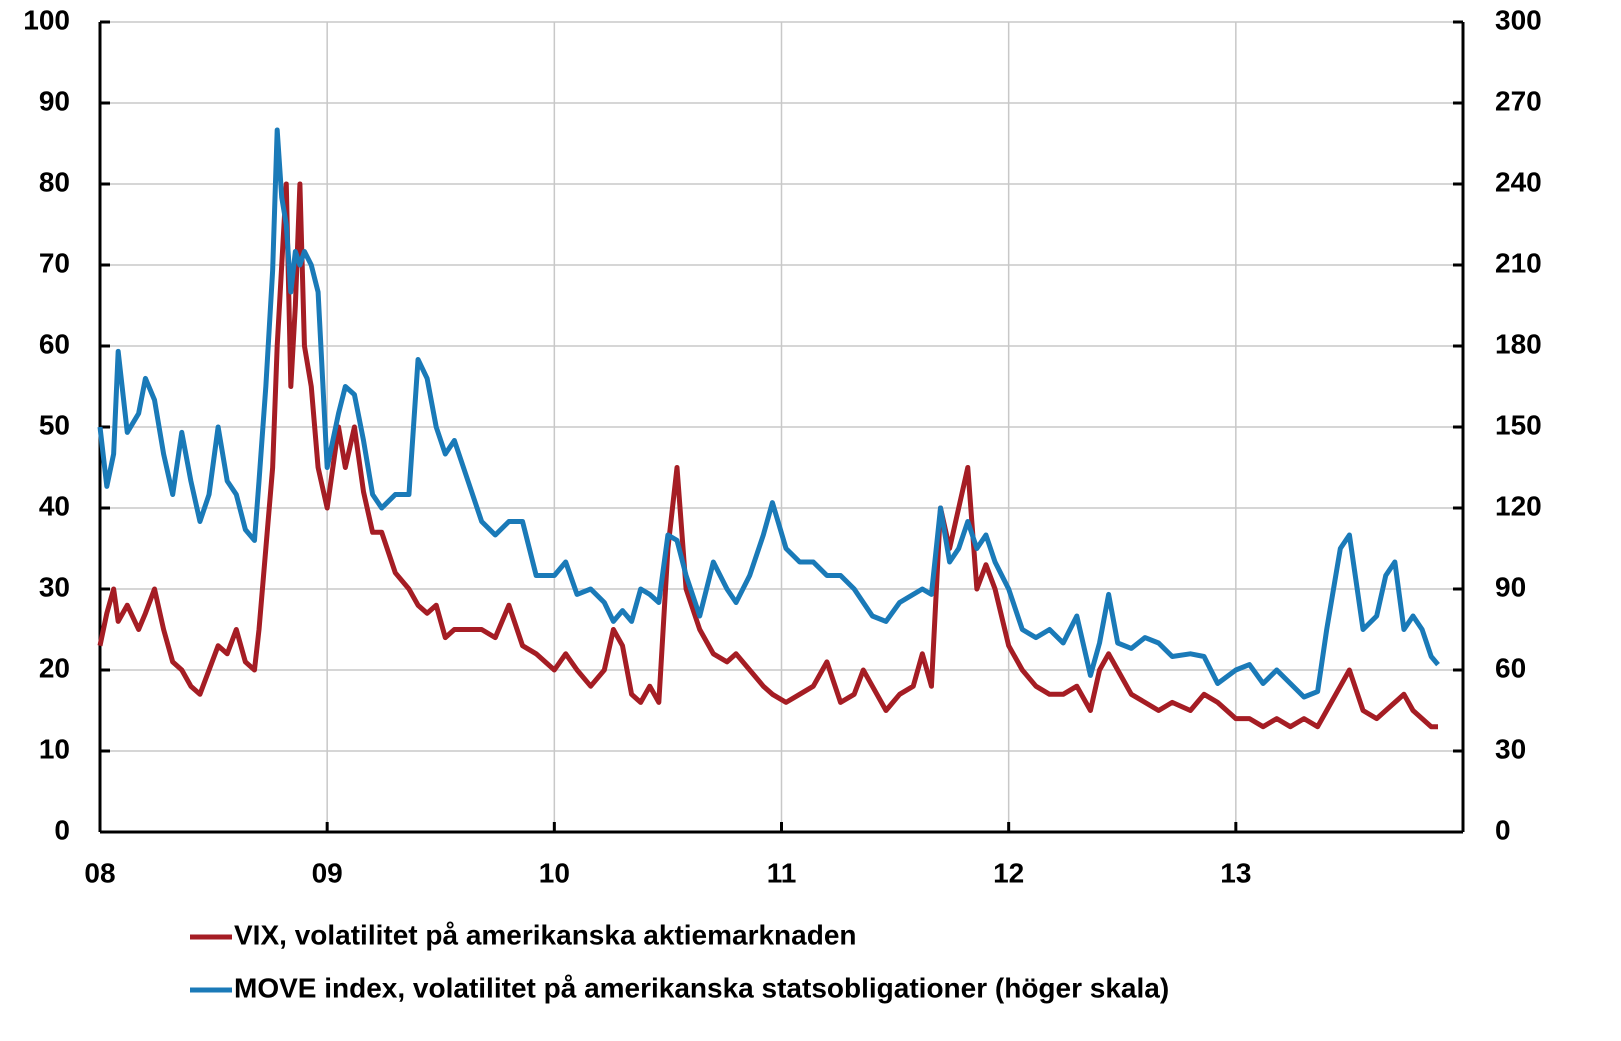  I want to click on y2-tick-label: 150, so click(1518, 424).